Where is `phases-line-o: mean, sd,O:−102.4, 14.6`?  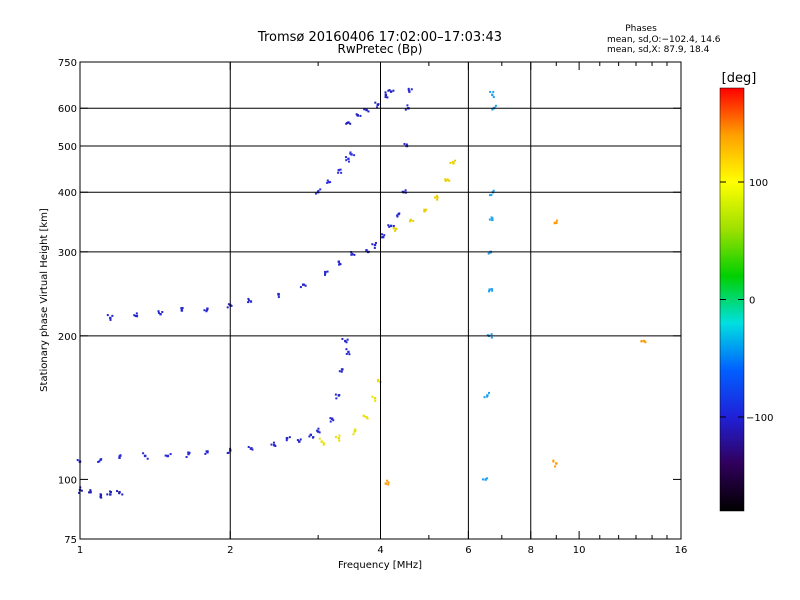 phases-line-o: mean, sd,O:−102.4, 14.6 is located at coordinates (664, 40).